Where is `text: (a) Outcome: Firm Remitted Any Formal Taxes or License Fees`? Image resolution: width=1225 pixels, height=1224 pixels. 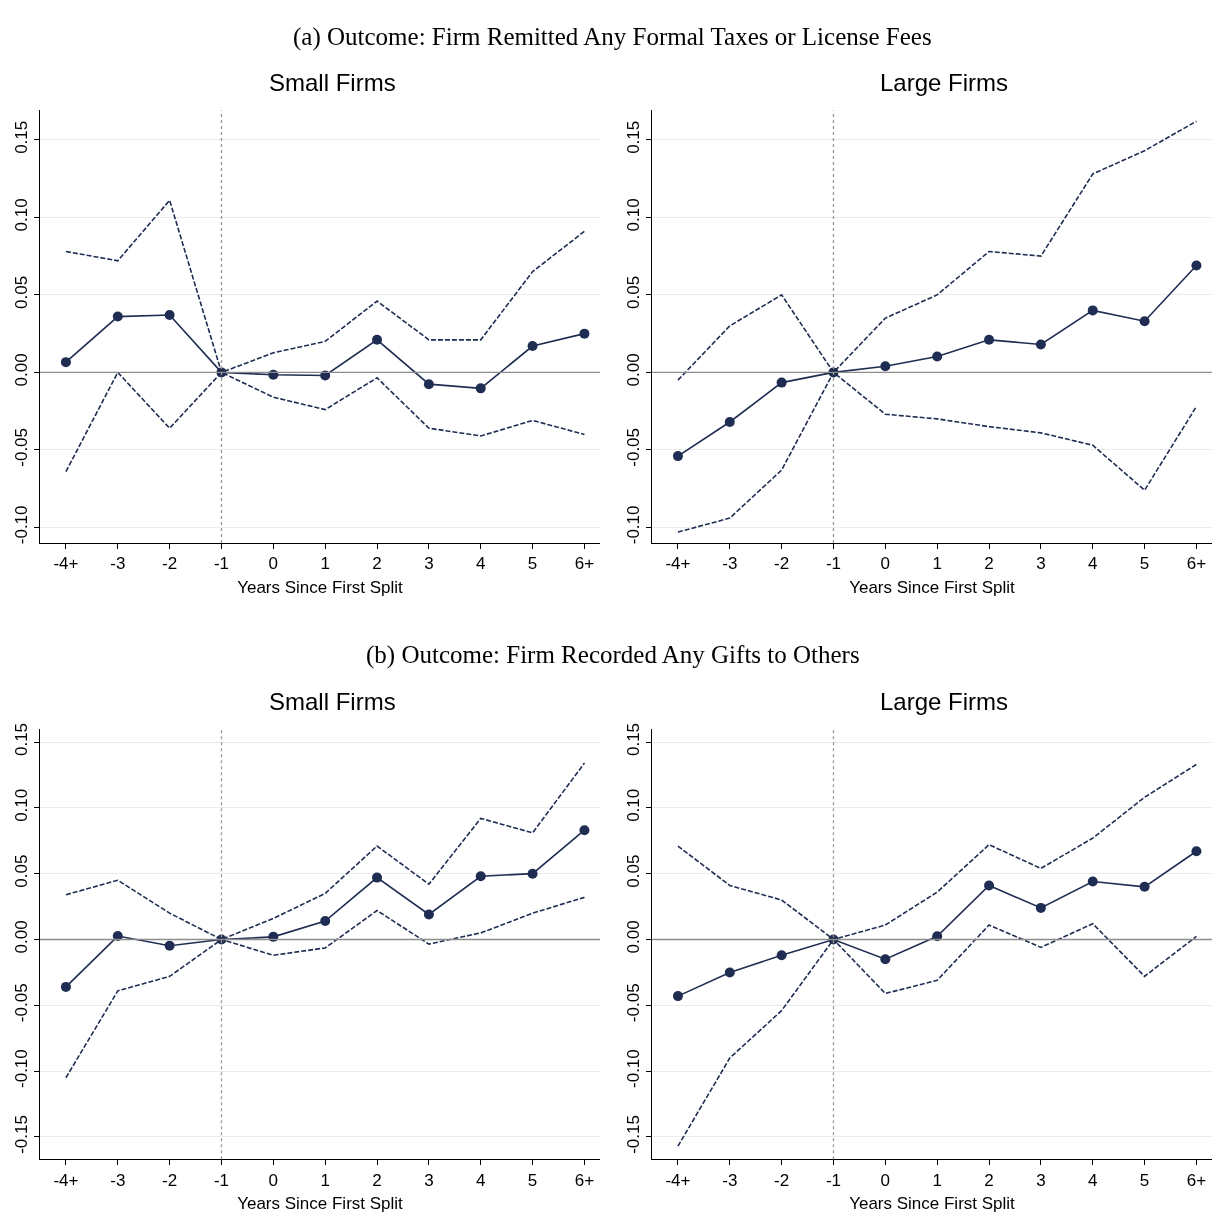
text: (a) Outcome: Firm Remitted Any Formal Taxes or License Fees is located at coordinates (612, 37).